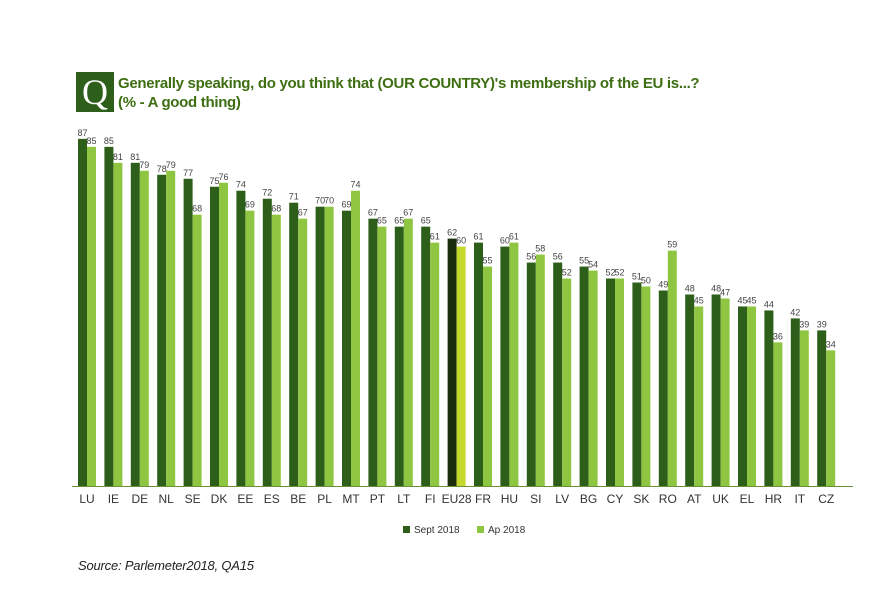  I want to click on value-label-apr-it: 39, so click(804, 324).